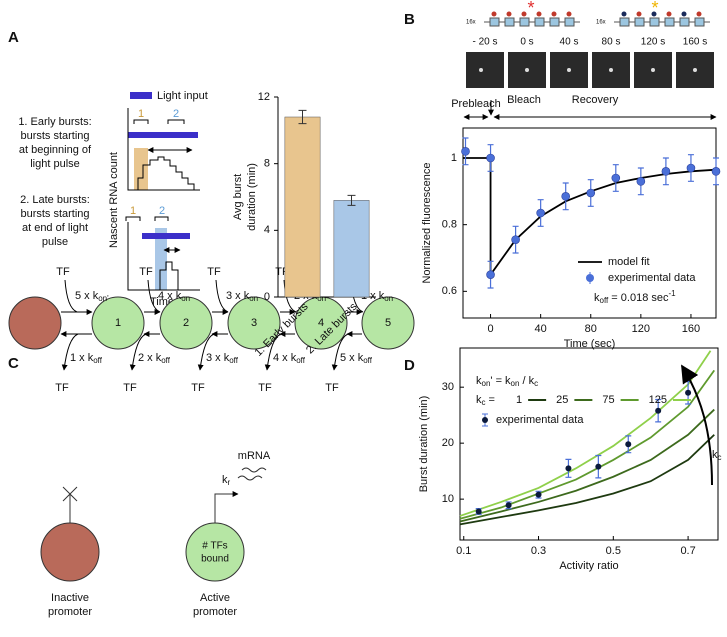  What do you see at coordinates (524, 100) in the screenshot?
I see `phase-label: Bleach` at bounding box center [524, 100].